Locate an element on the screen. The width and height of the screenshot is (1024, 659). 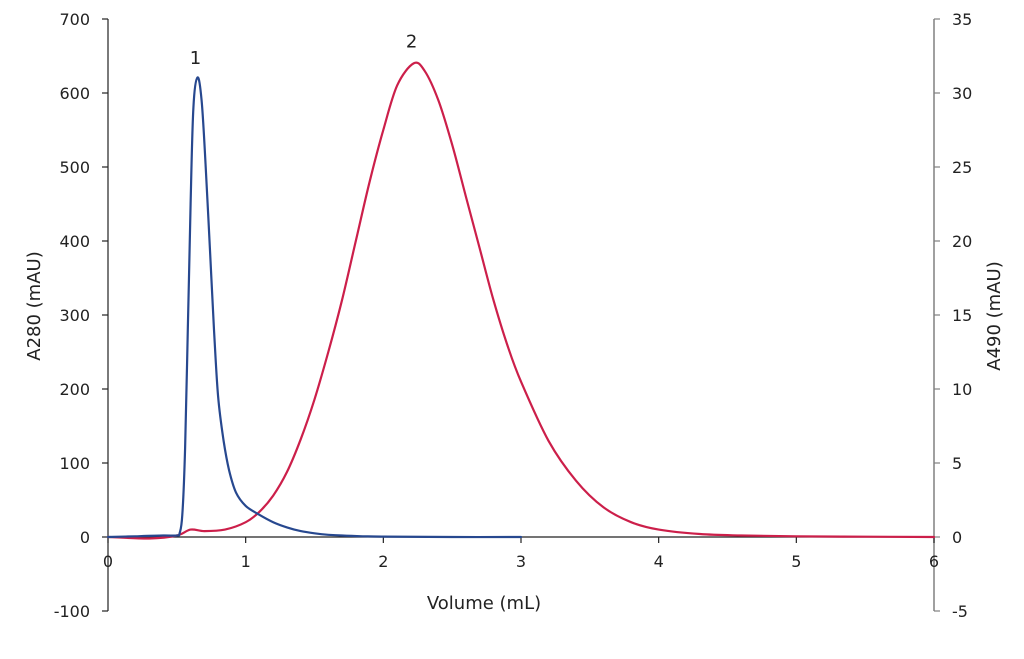
y-tick-label: 500 is located at coordinates (74, 167).